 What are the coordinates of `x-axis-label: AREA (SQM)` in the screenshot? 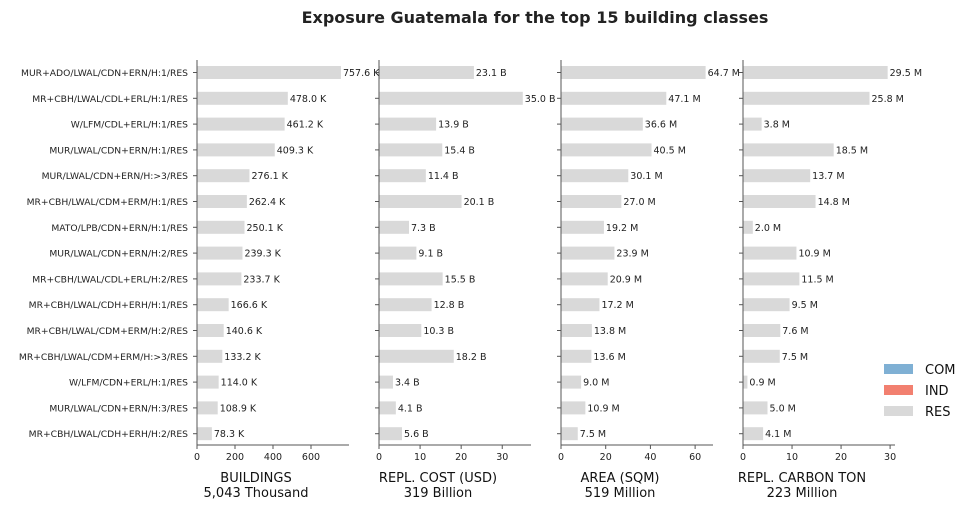 It's located at (619, 478).